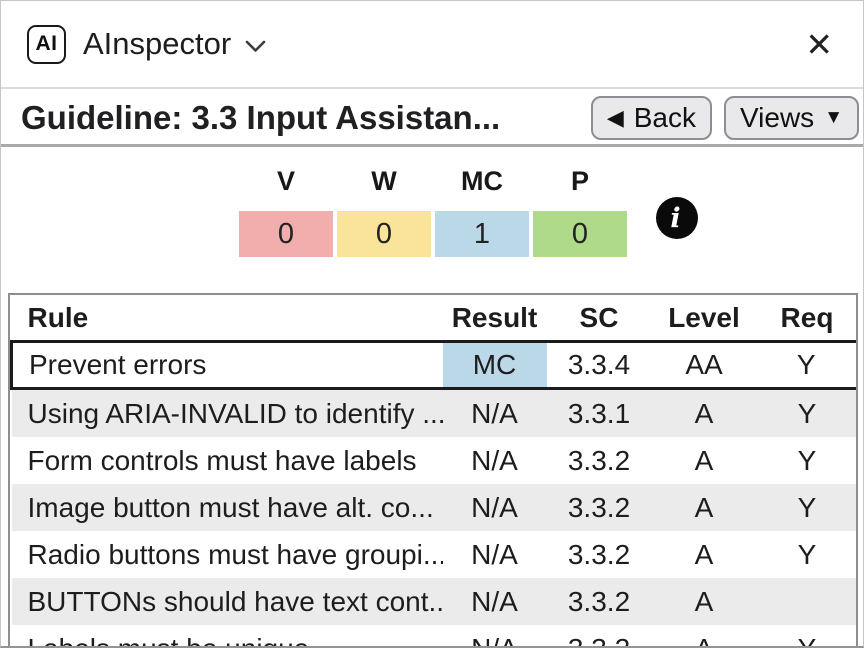 The image size is (864, 656). Describe the element at coordinates (285, 181) in the screenshot. I see `summary-label-v: V` at that location.